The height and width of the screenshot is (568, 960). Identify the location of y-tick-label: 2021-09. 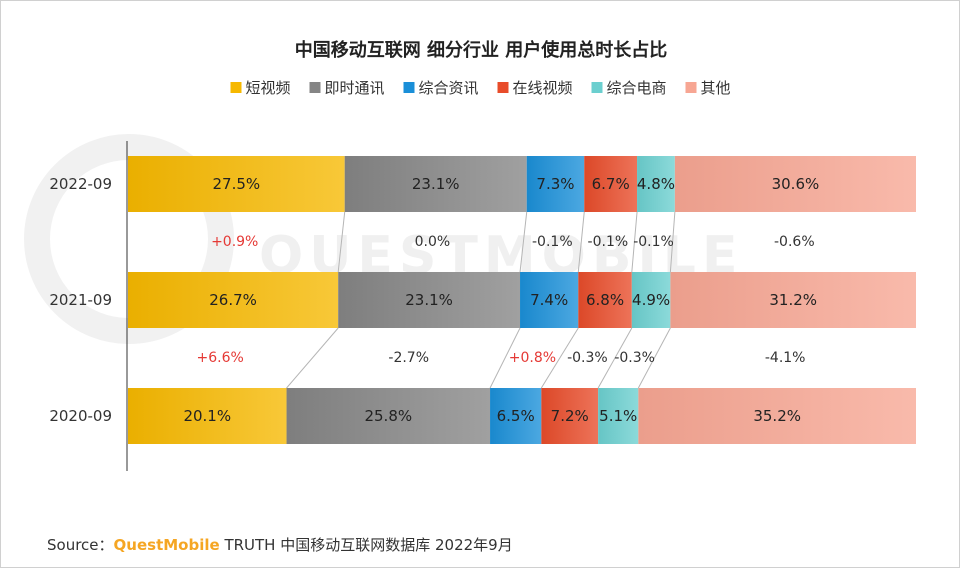
(80, 300).